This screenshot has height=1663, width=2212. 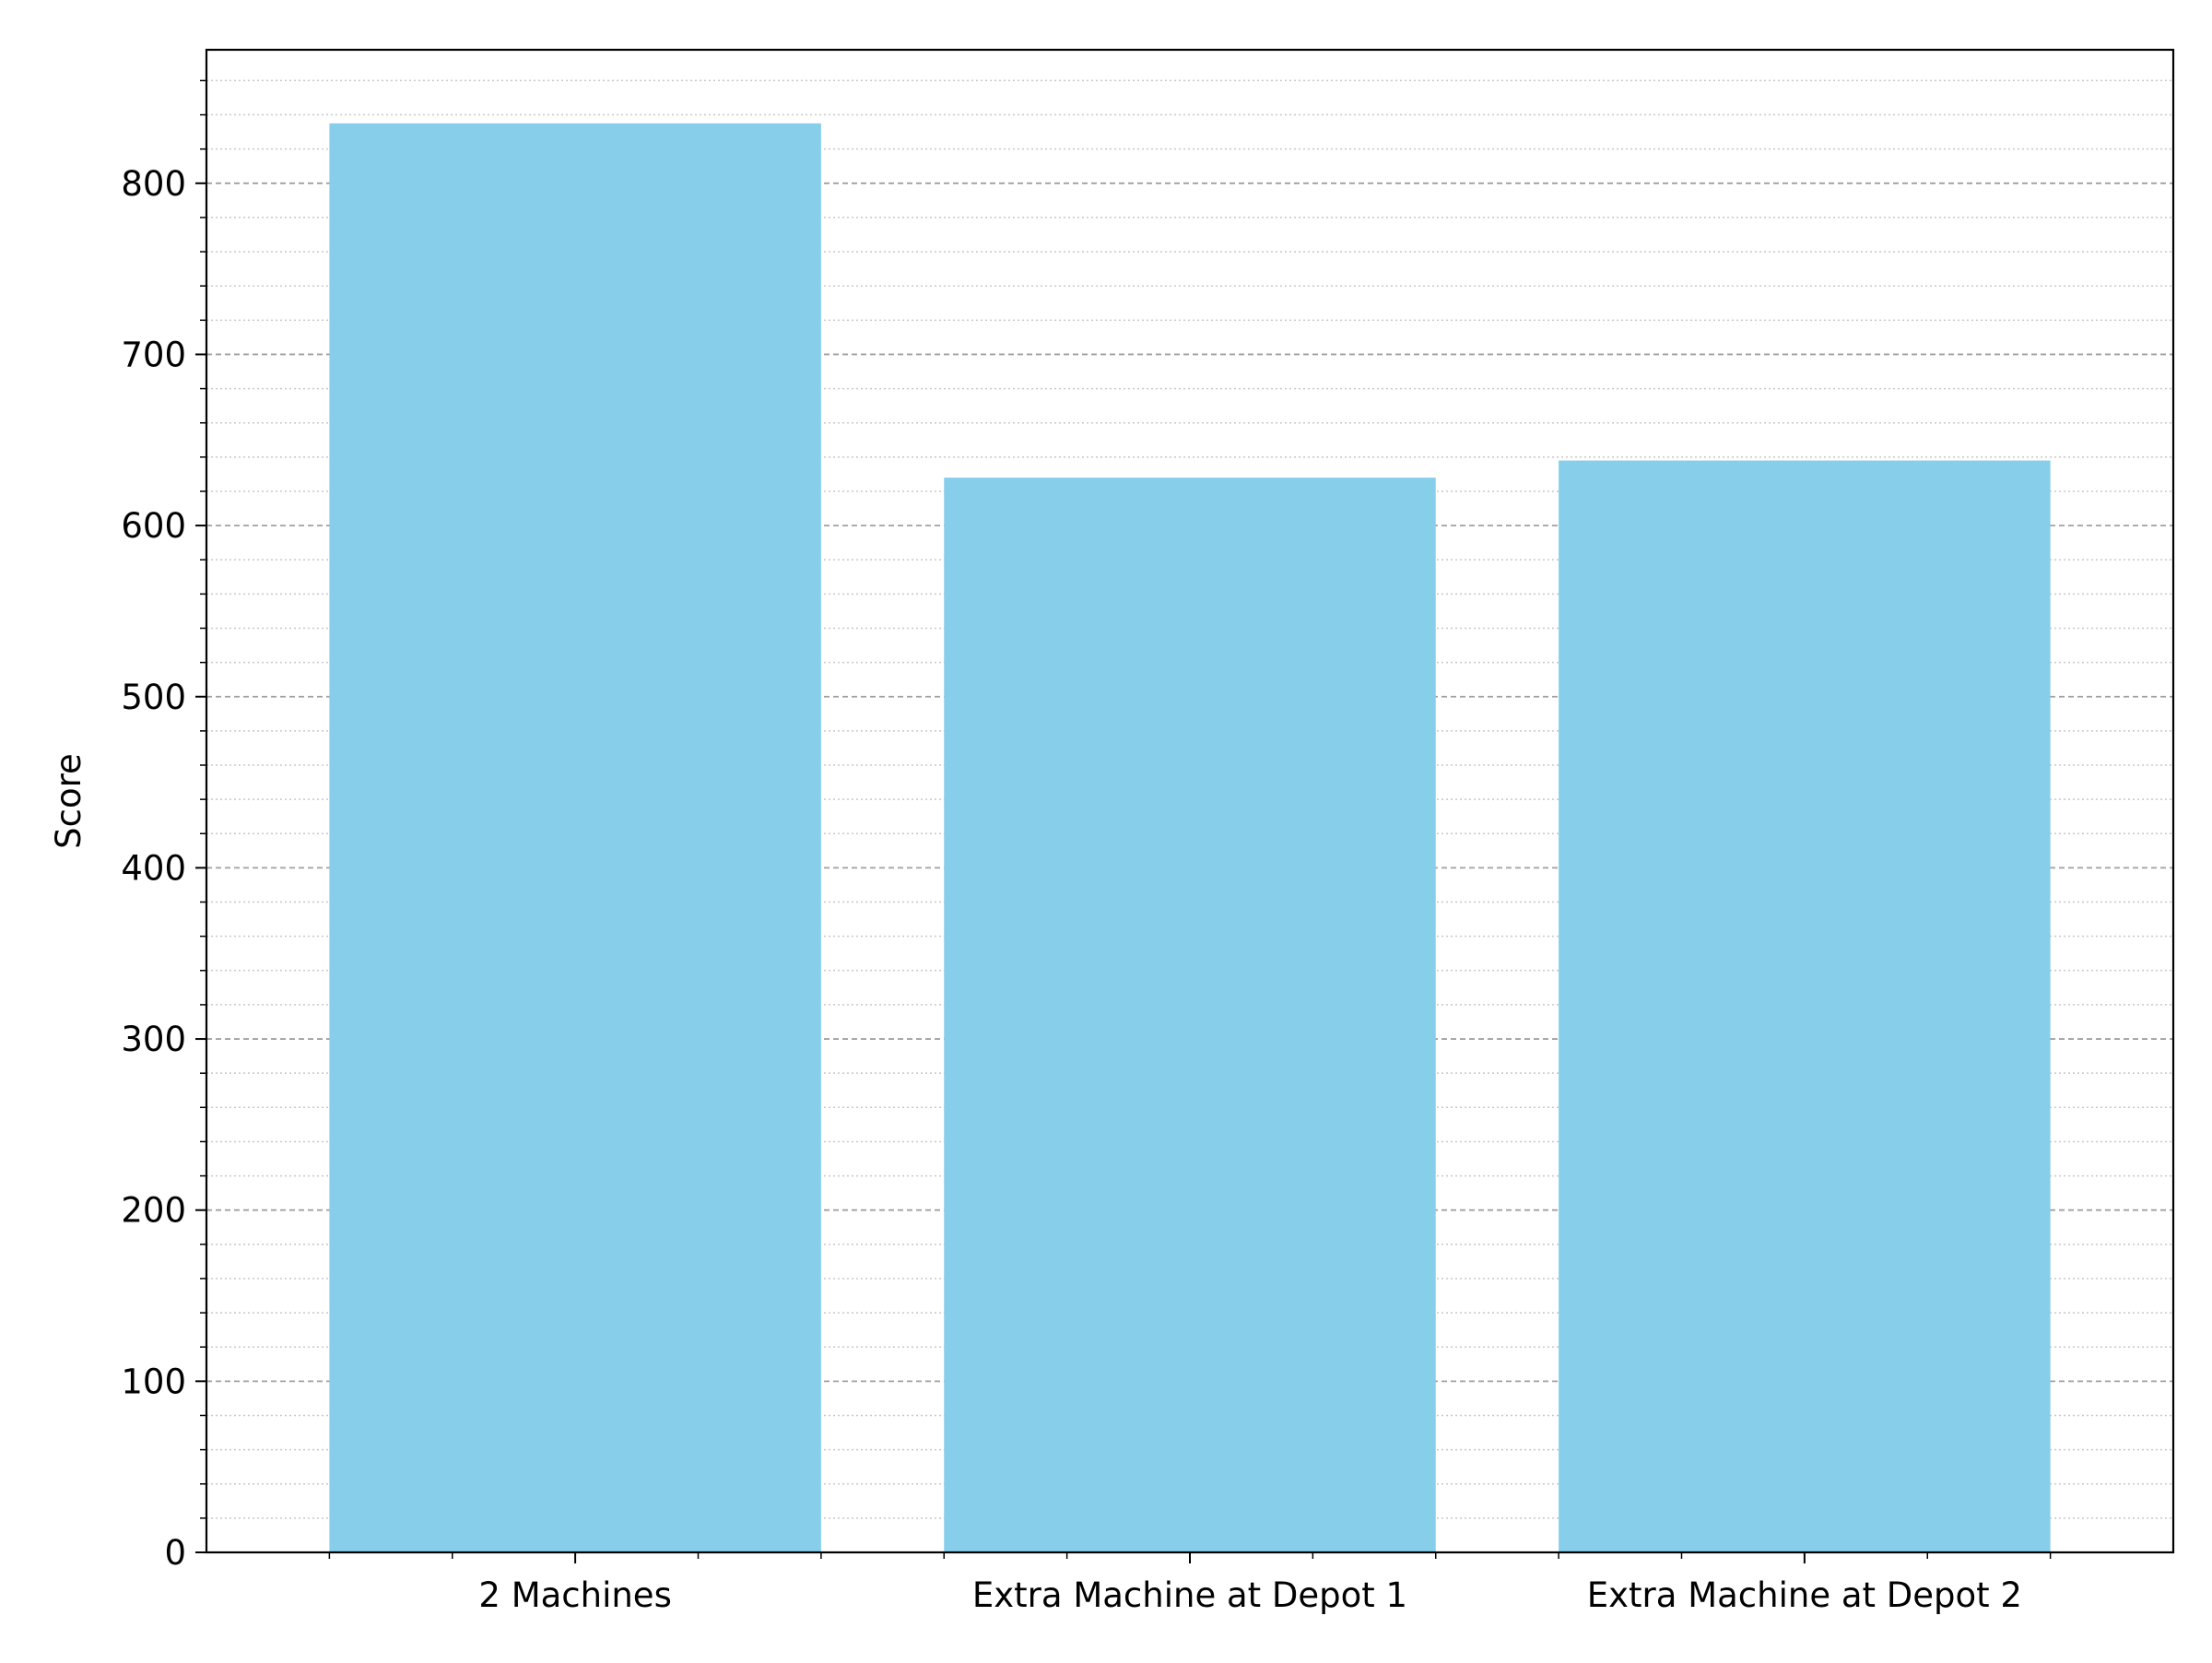 I want to click on y-tick-label: 400, so click(x=153, y=868).